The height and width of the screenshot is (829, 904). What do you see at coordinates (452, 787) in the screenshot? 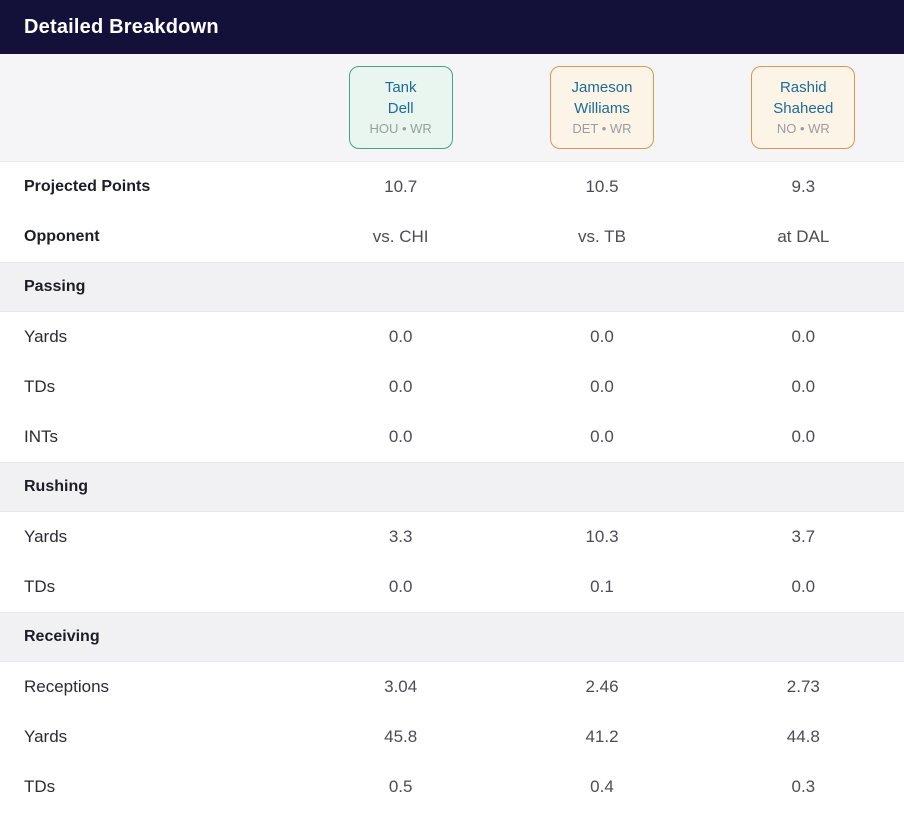
I see `table-row-receiving-tds: TDs 0.5 0.4 0.3` at bounding box center [452, 787].